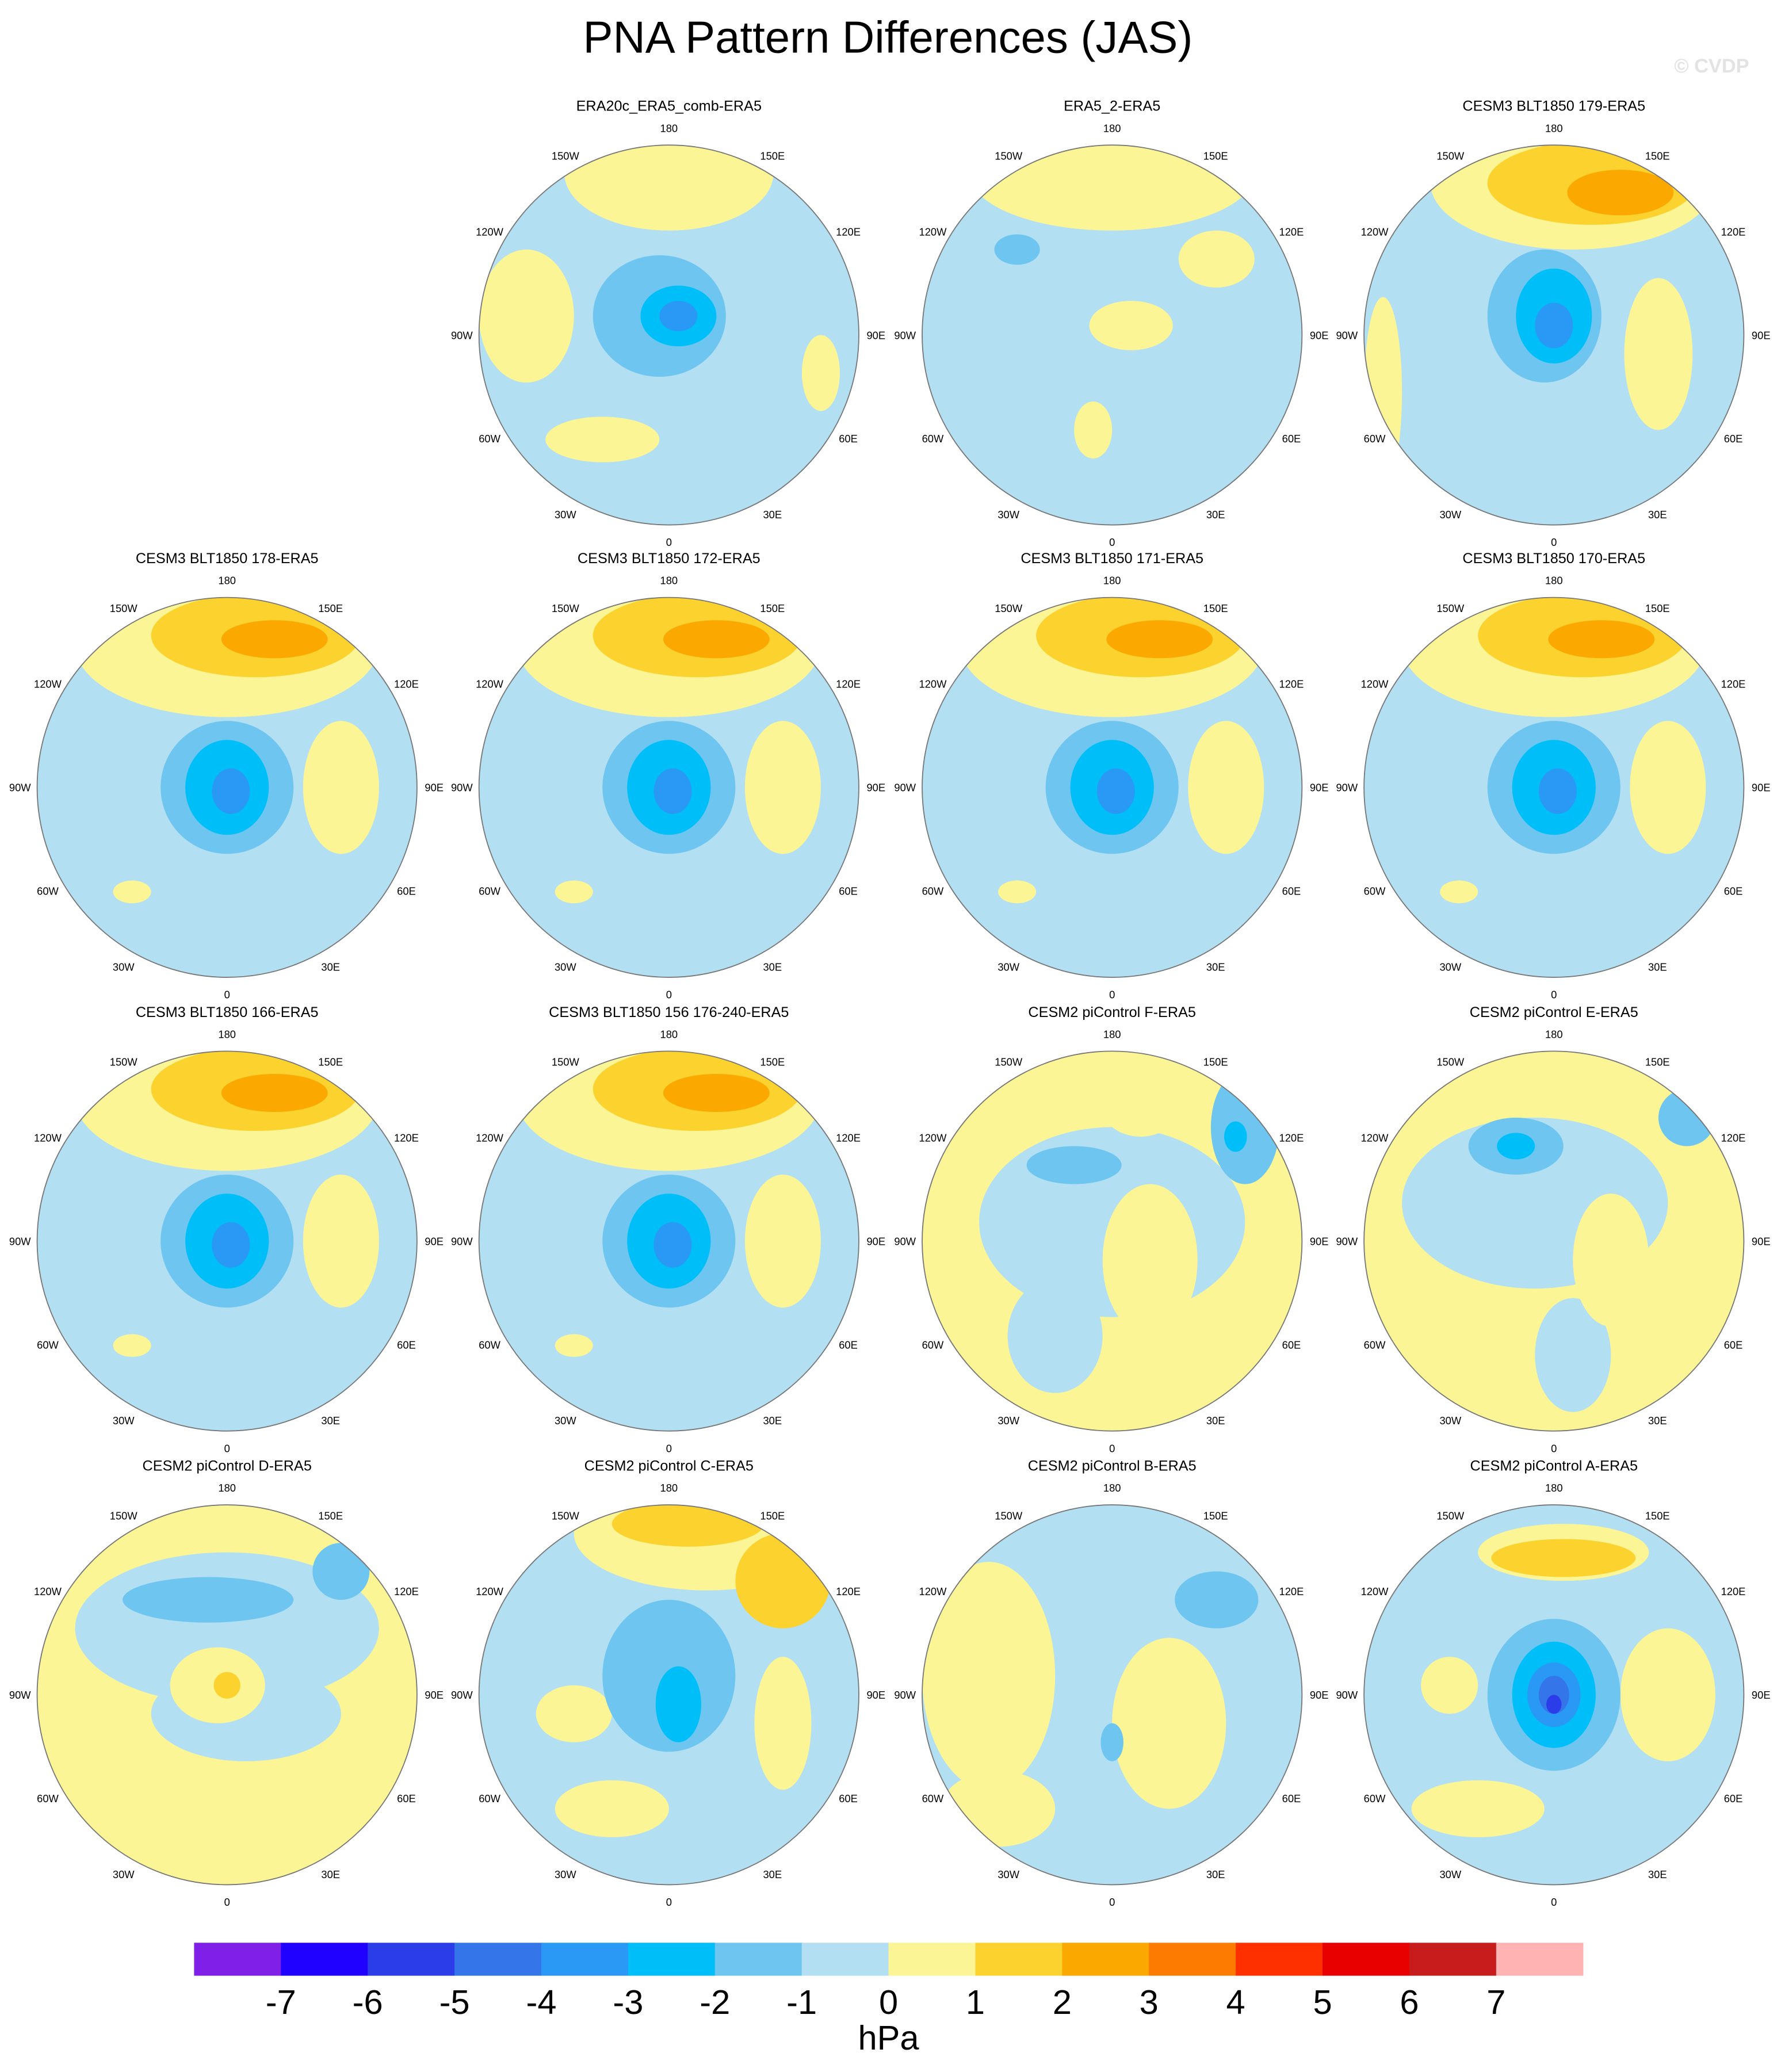 Image resolution: width=1781 pixels, height=2072 pixels. Describe the element at coordinates (1711, 66) in the screenshot. I see `watermark: © CVDP` at that location.